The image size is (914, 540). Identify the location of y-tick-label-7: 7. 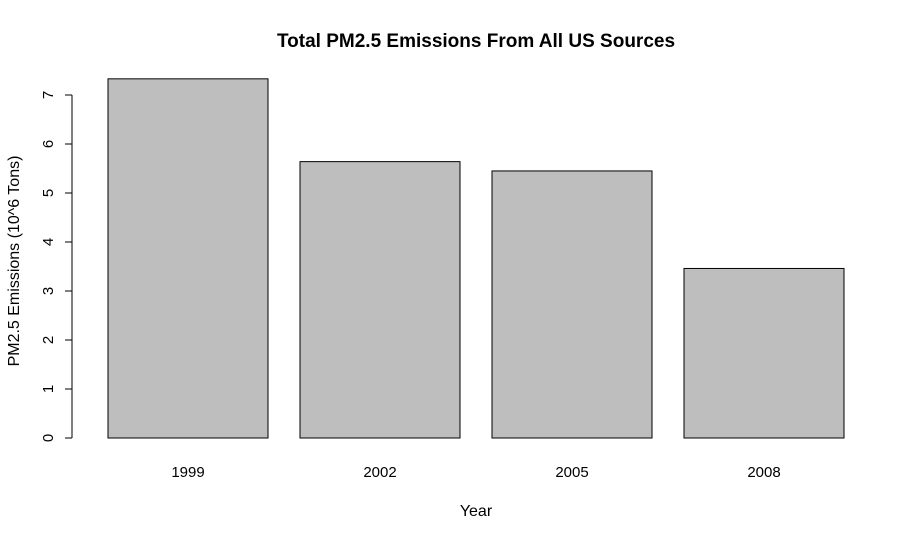
(48, 95).